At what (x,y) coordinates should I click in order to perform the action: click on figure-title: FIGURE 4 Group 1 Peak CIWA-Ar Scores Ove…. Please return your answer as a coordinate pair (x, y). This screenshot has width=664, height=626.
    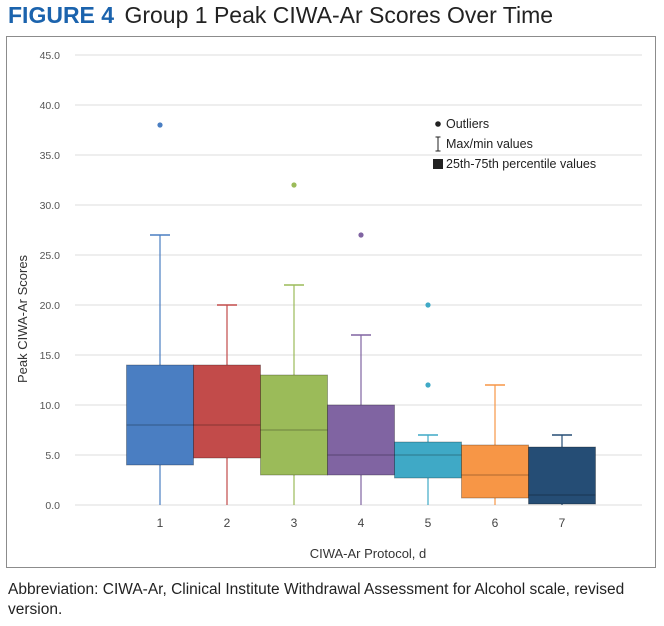
    Looking at the image, I should click on (280, 15).